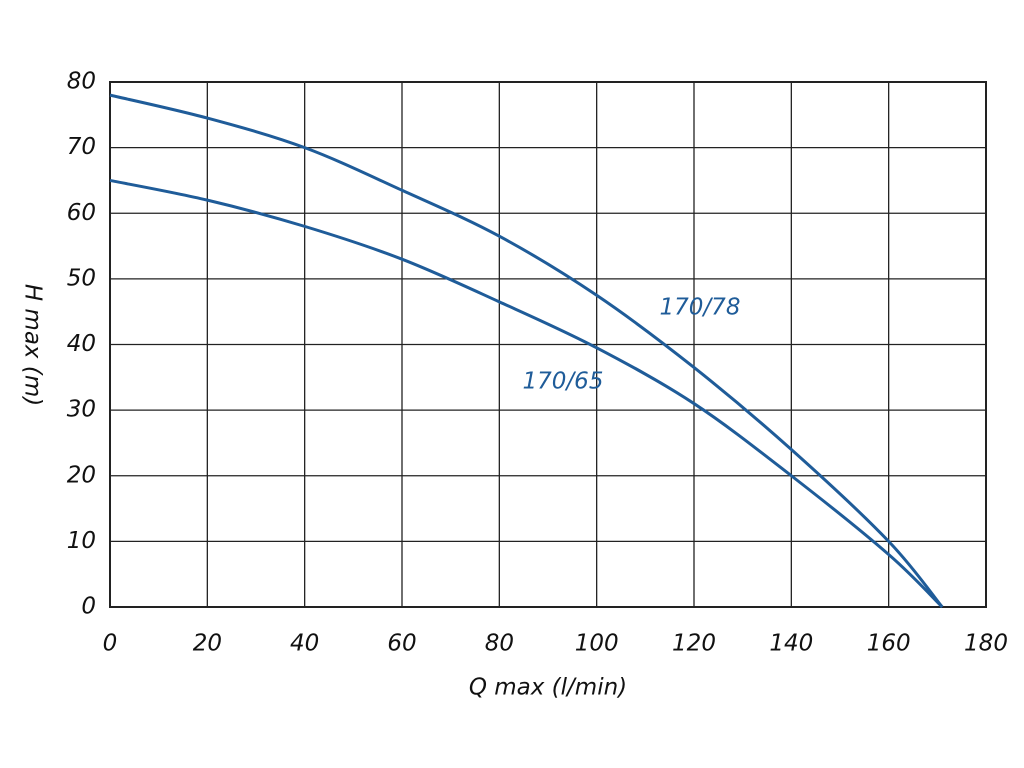 This screenshot has width=1024, height=768. Describe the element at coordinates (81, 475) in the screenshot. I see `y-tick-label: 20` at that location.